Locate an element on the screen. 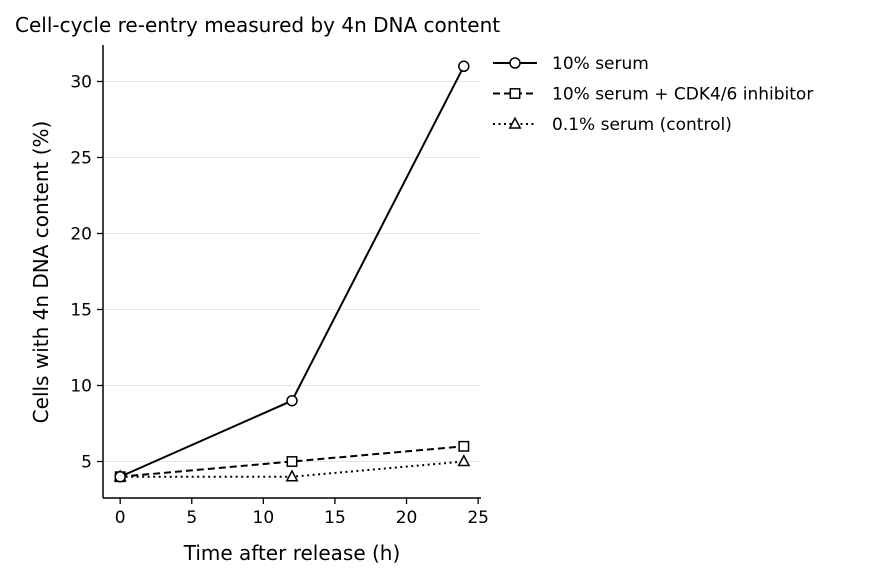 Image resolution: width=895 pixels, height=580 pixels. y-tick-label-10: 10 is located at coordinates (81, 387).